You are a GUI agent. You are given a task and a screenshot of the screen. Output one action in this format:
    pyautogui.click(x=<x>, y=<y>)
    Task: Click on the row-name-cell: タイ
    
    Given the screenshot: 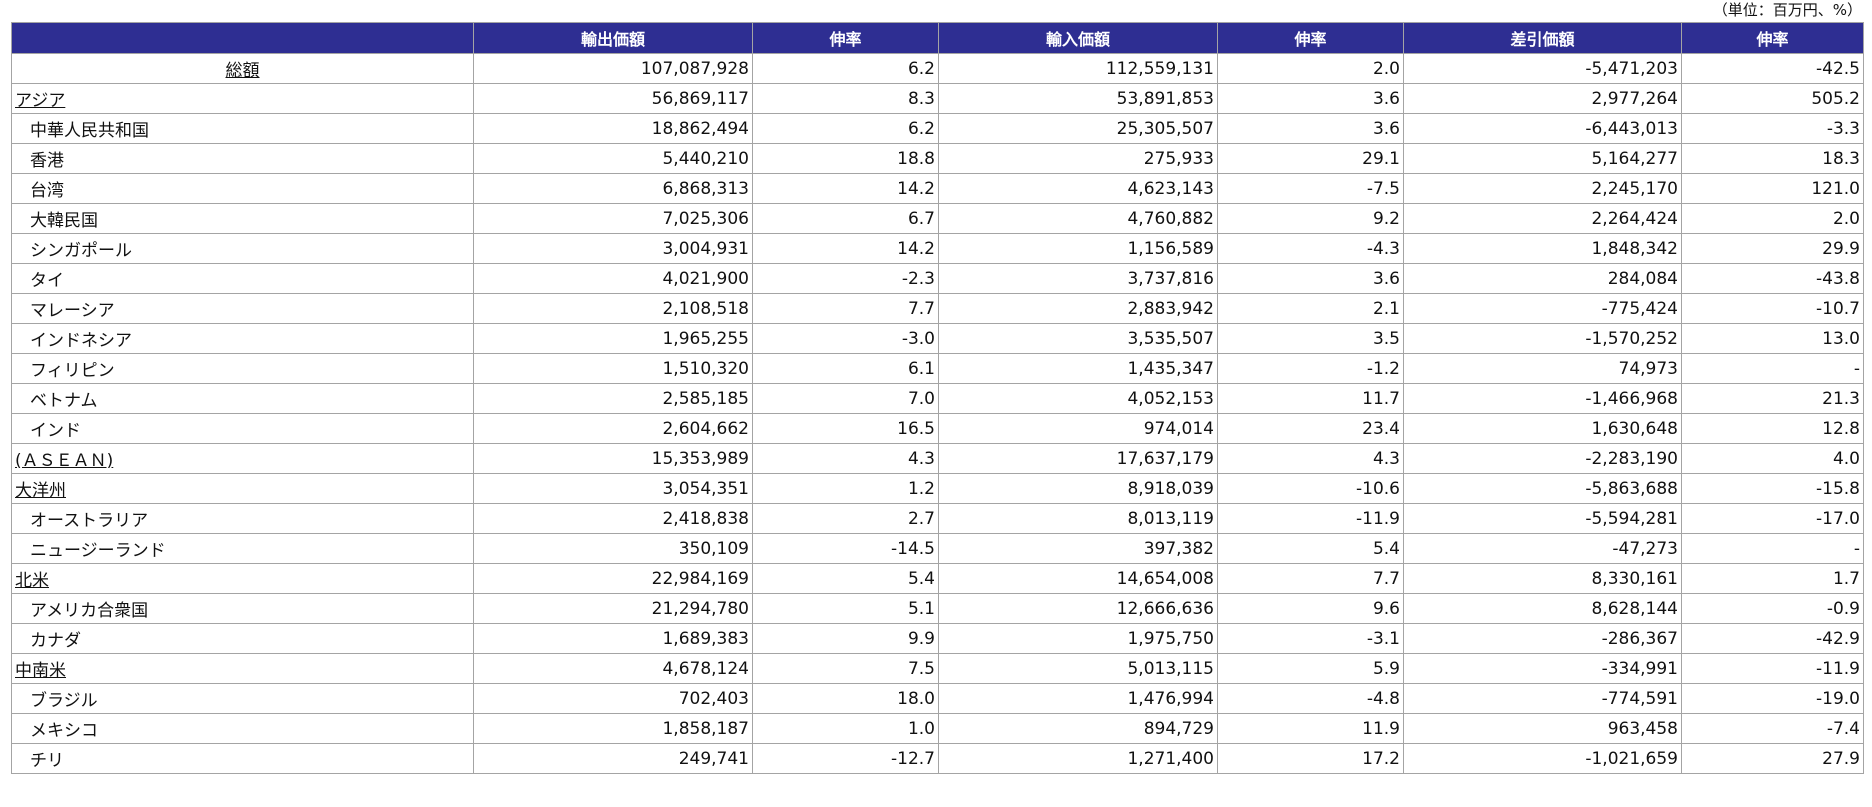 What is the action you would take?
    pyautogui.click(x=242, y=278)
    